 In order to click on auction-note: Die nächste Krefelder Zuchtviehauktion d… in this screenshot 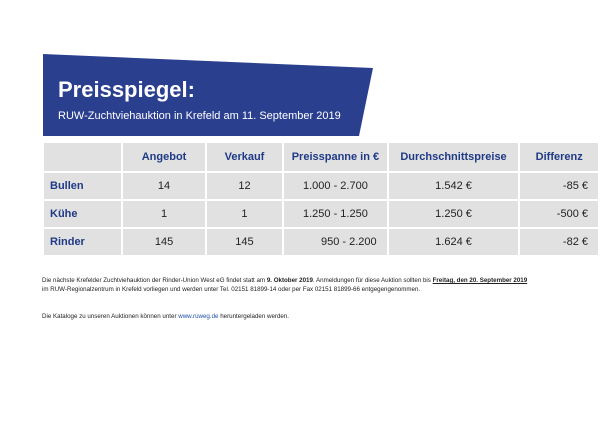, I will do `click(284, 285)`.